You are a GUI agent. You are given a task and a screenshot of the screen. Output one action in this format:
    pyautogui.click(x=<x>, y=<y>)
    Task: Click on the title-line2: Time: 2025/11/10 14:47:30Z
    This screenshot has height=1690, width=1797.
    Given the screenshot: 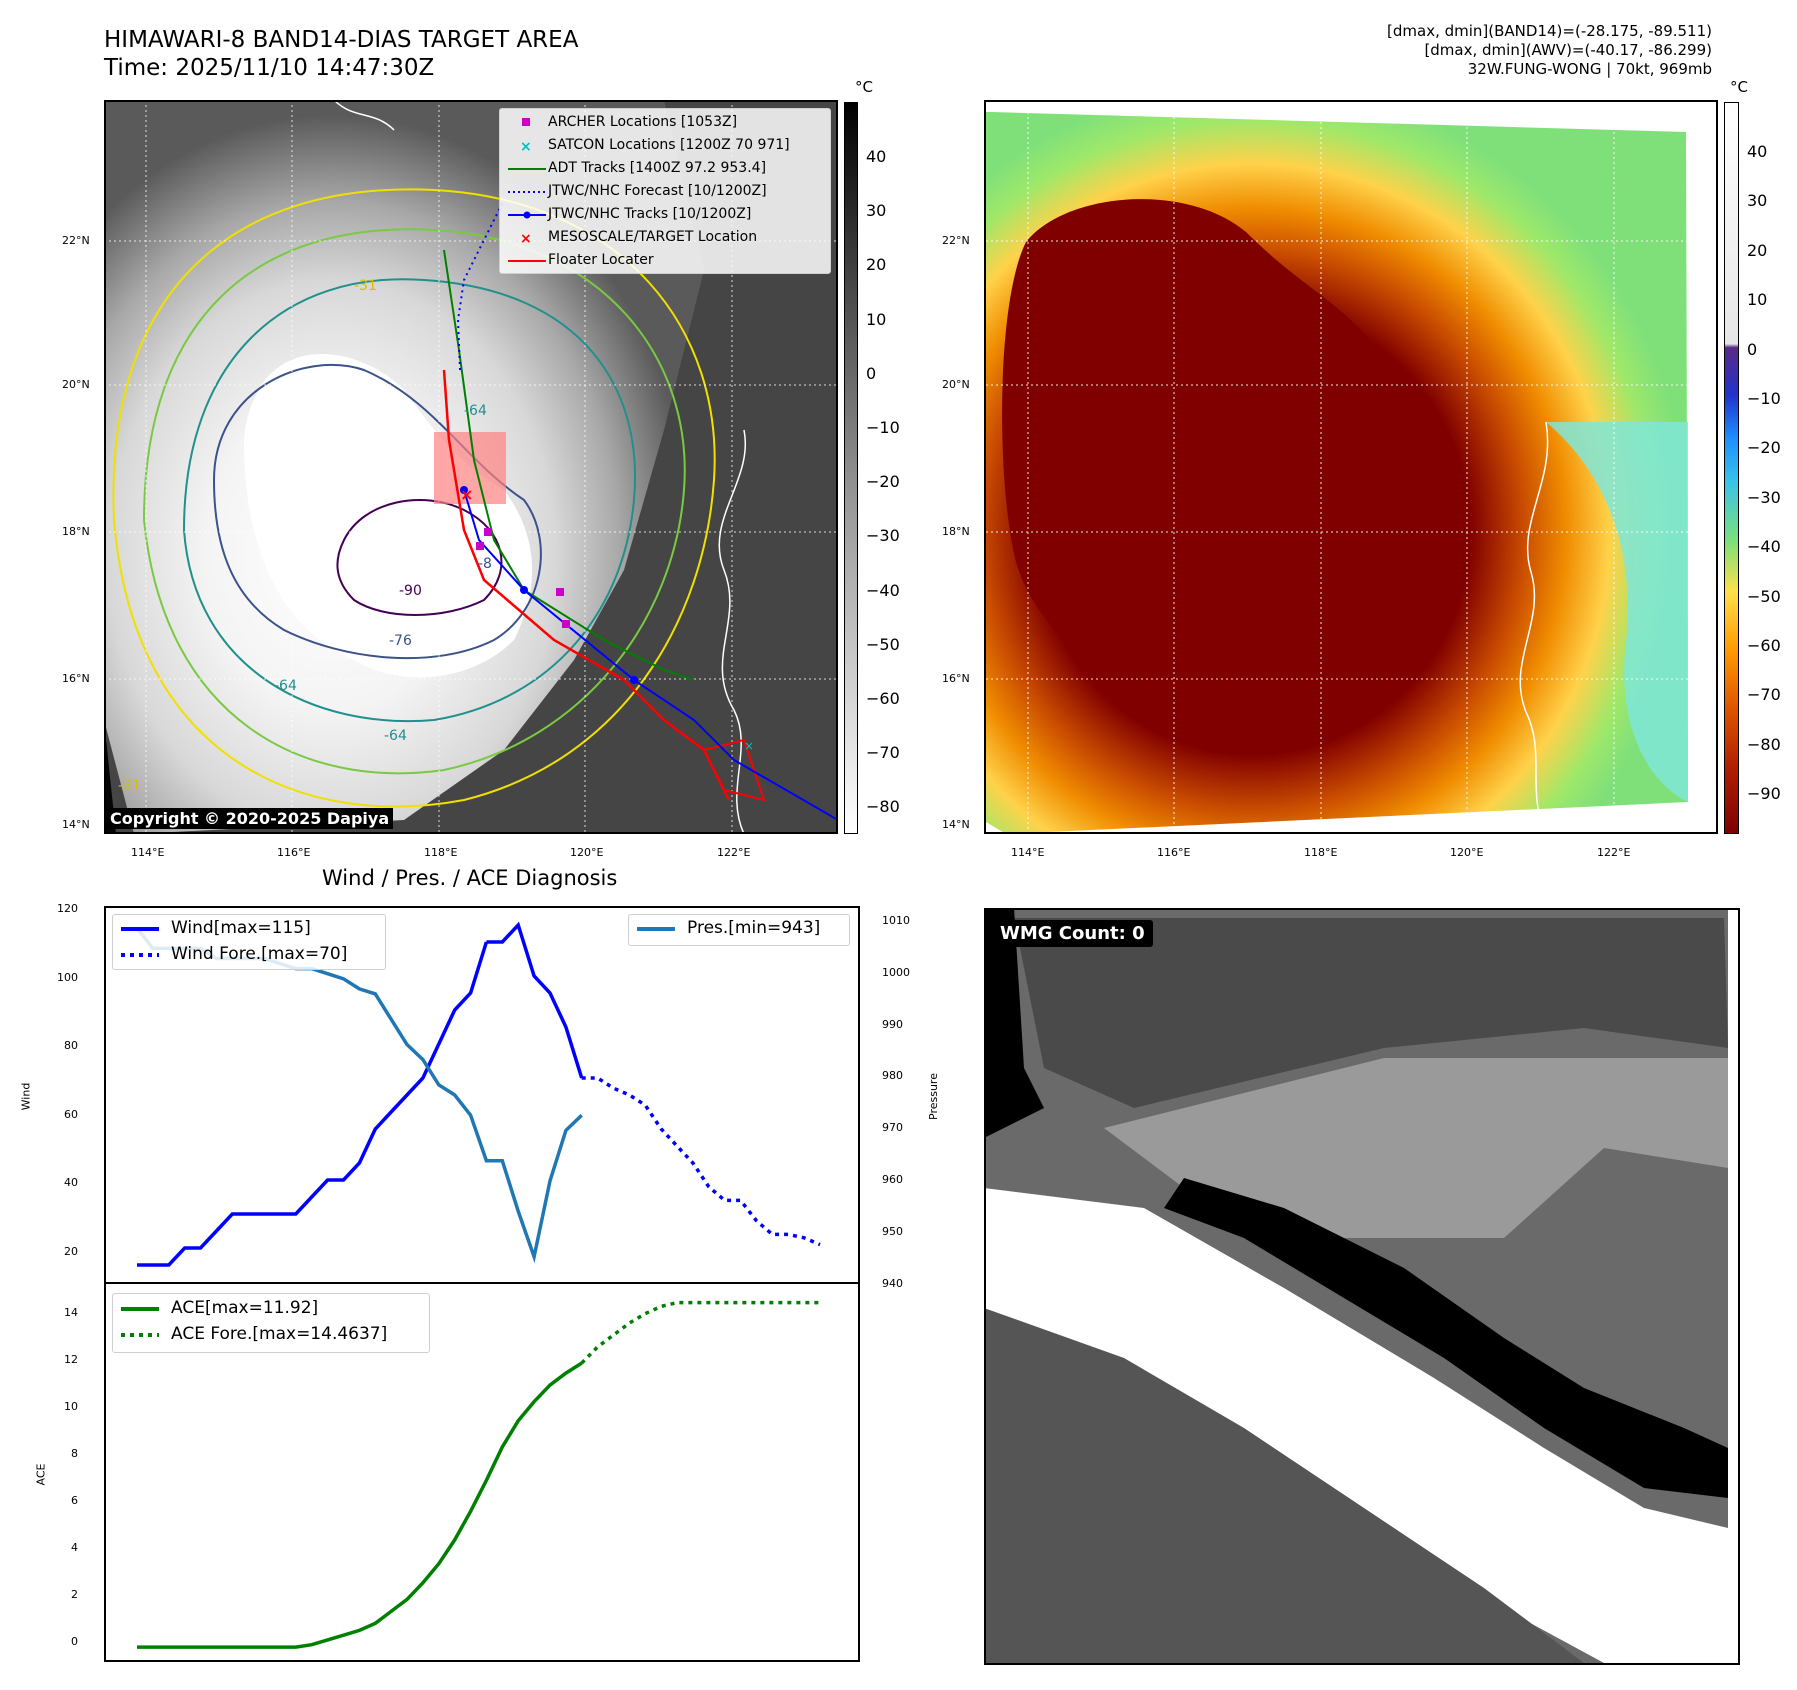 What is the action you would take?
    pyautogui.click(x=269, y=68)
    